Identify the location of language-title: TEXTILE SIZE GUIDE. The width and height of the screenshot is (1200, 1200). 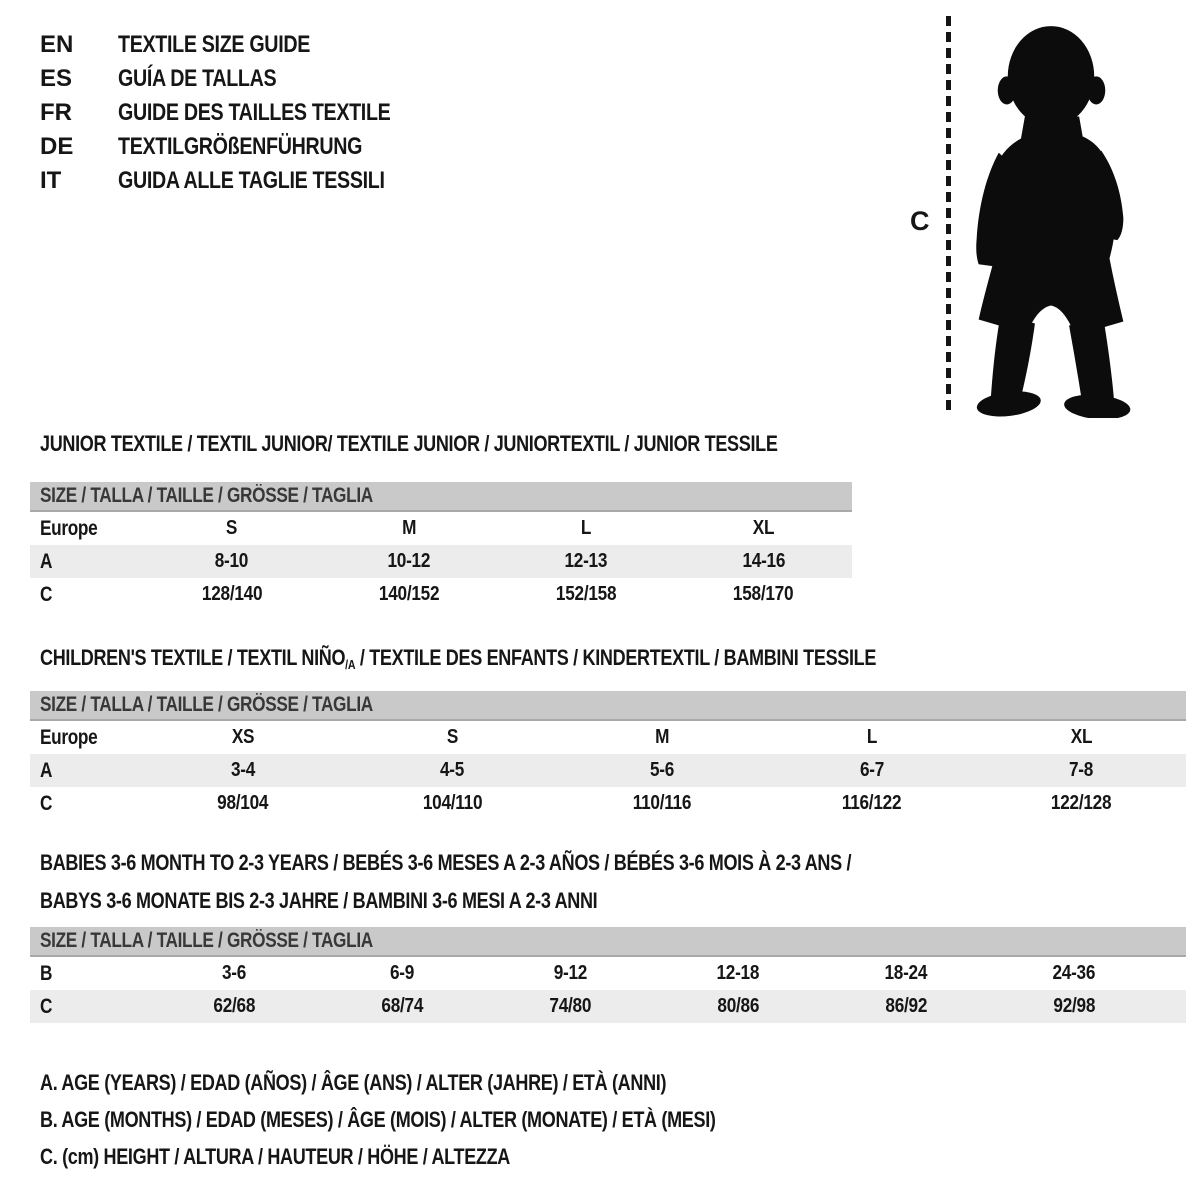
(214, 44).